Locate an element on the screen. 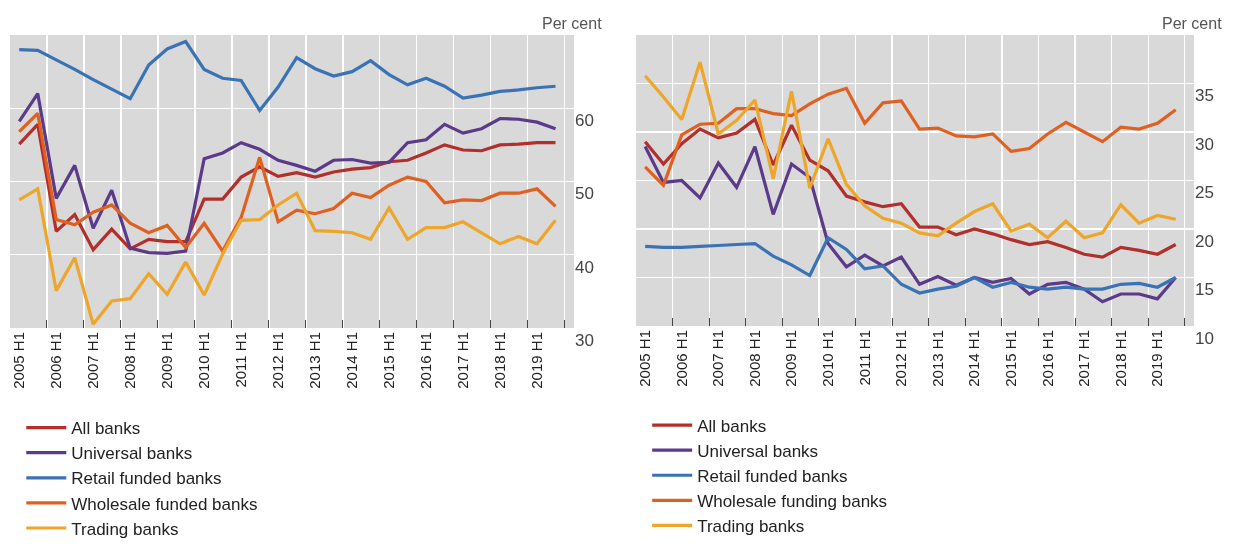 This screenshot has width=1240, height=556. y-tick-label: 35 is located at coordinates (1204, 96).